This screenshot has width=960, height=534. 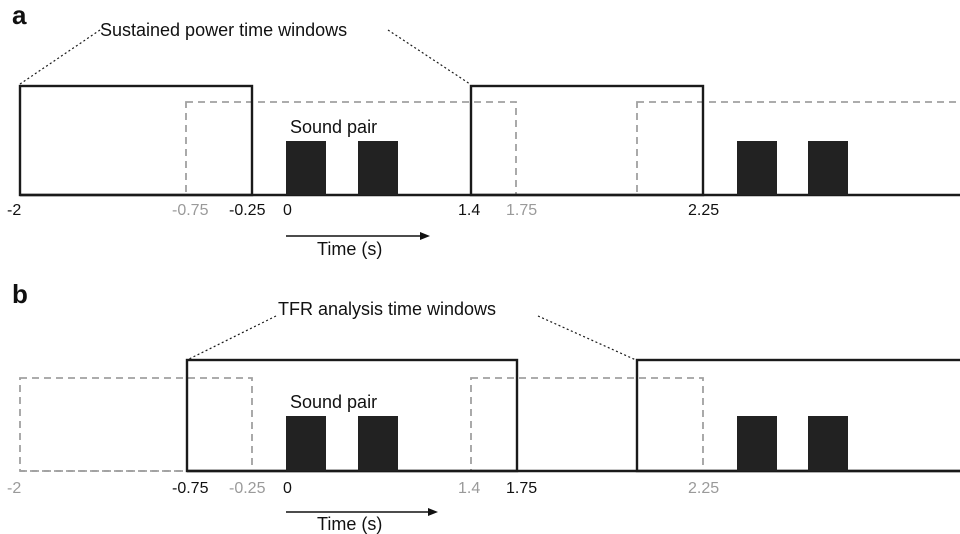 What do you see at coordinates (469, 488) in the screenshot?
I see `panel-b-tick-label: 1.4` at bounding box center [469, 488].